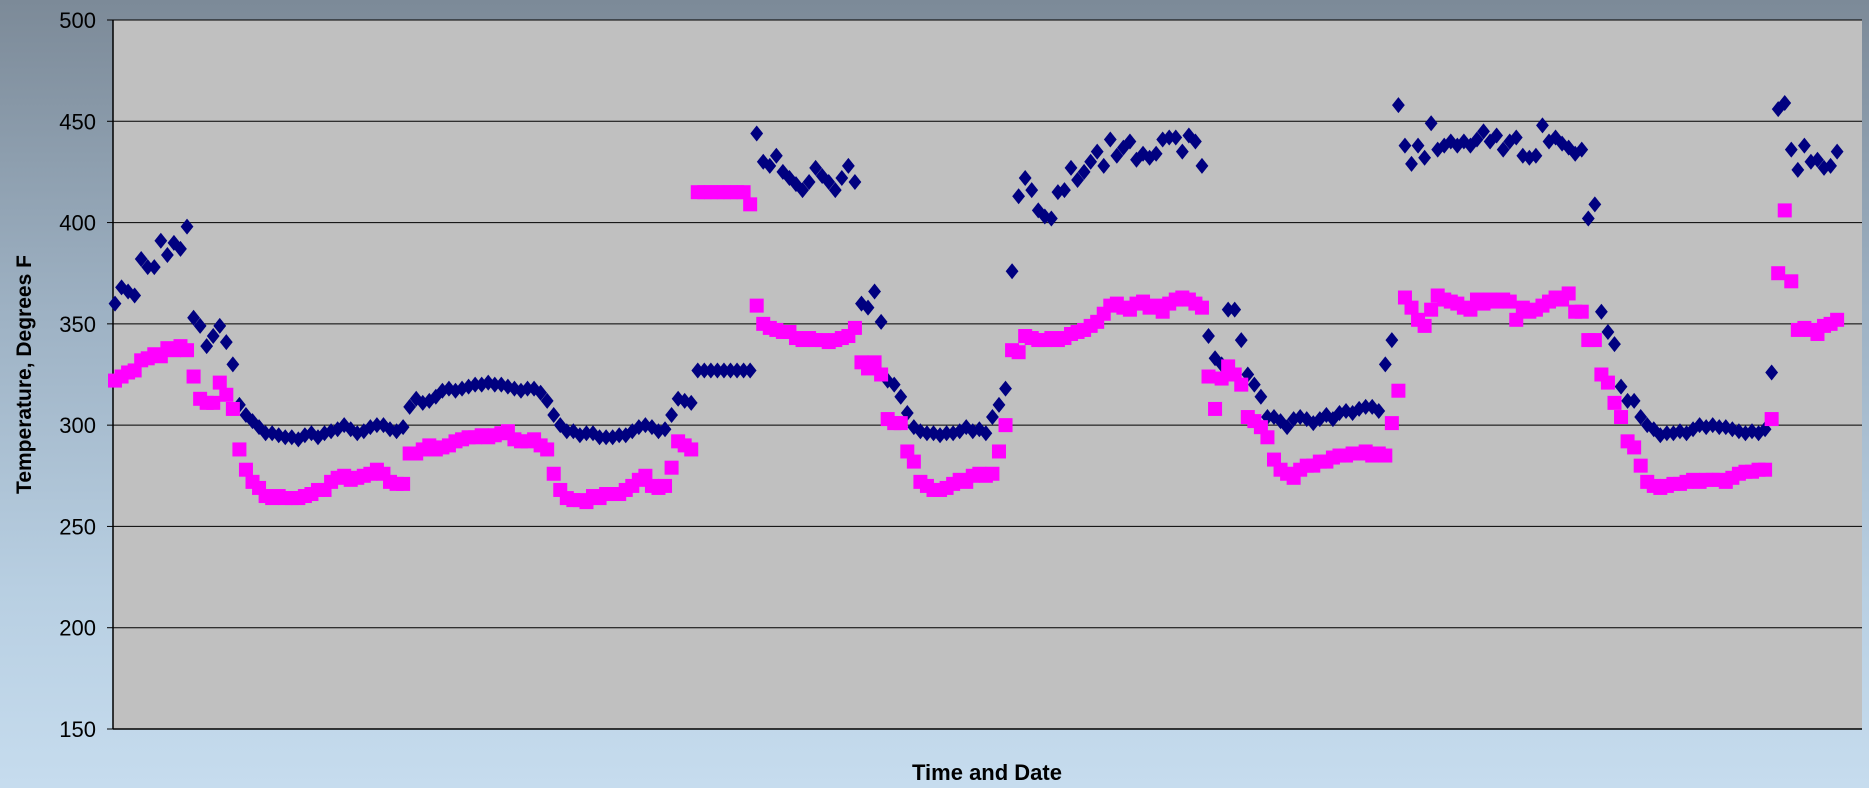 Image resolution: width=1869 pixels, height=788 pixels. What do you see at coordinates (77, 121) in the screenshot?
I see `y-tick-label: 450` at bounding box center [77, 121].